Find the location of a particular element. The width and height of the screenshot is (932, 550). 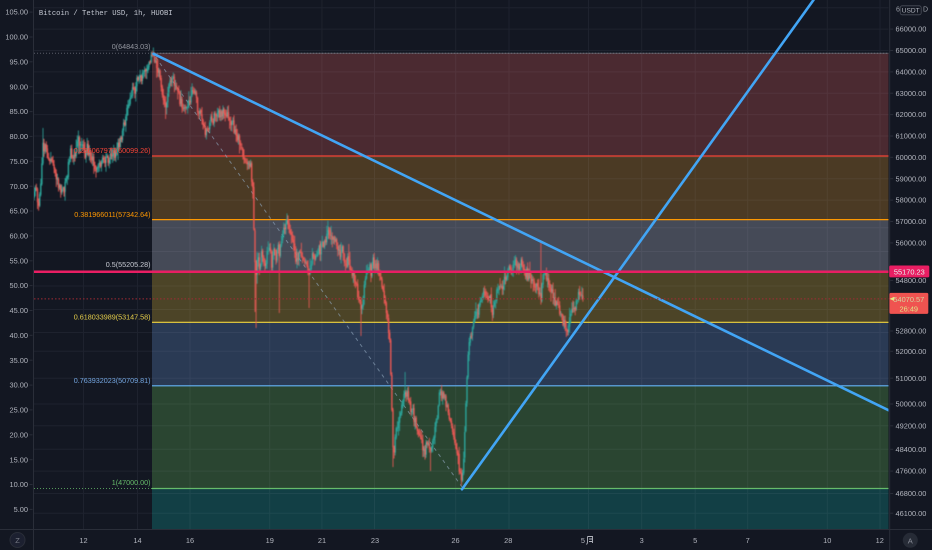

svg-text: 19 is located at coordinates (270, 540).